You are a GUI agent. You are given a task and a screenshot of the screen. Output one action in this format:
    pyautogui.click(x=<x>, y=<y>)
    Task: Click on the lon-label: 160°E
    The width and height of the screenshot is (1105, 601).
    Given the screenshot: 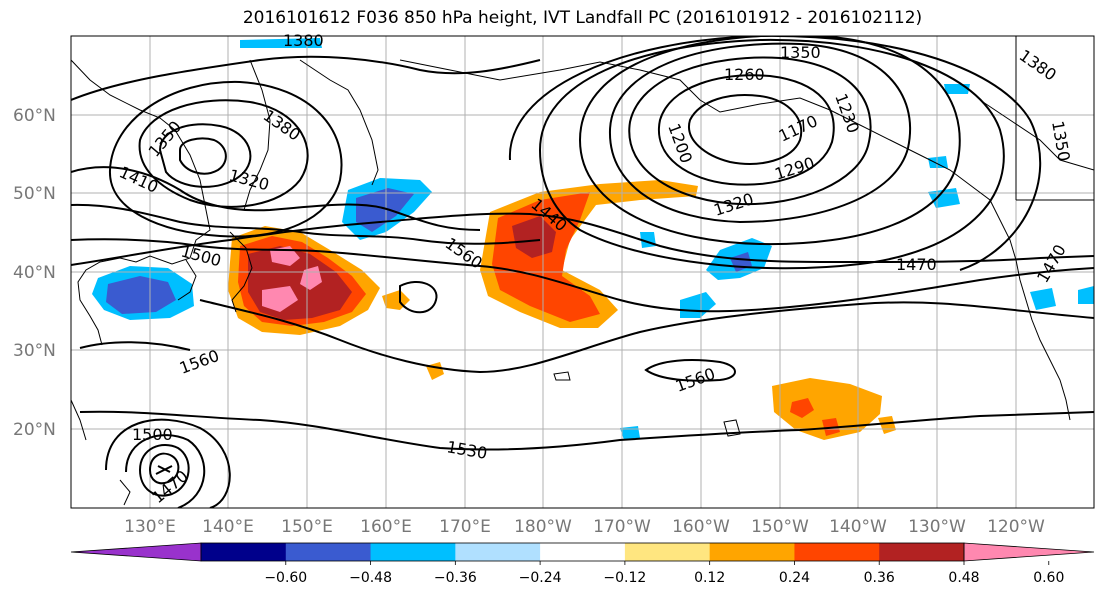 What is the action you would take?
    pyautogui.click(x=386, y=527)
    